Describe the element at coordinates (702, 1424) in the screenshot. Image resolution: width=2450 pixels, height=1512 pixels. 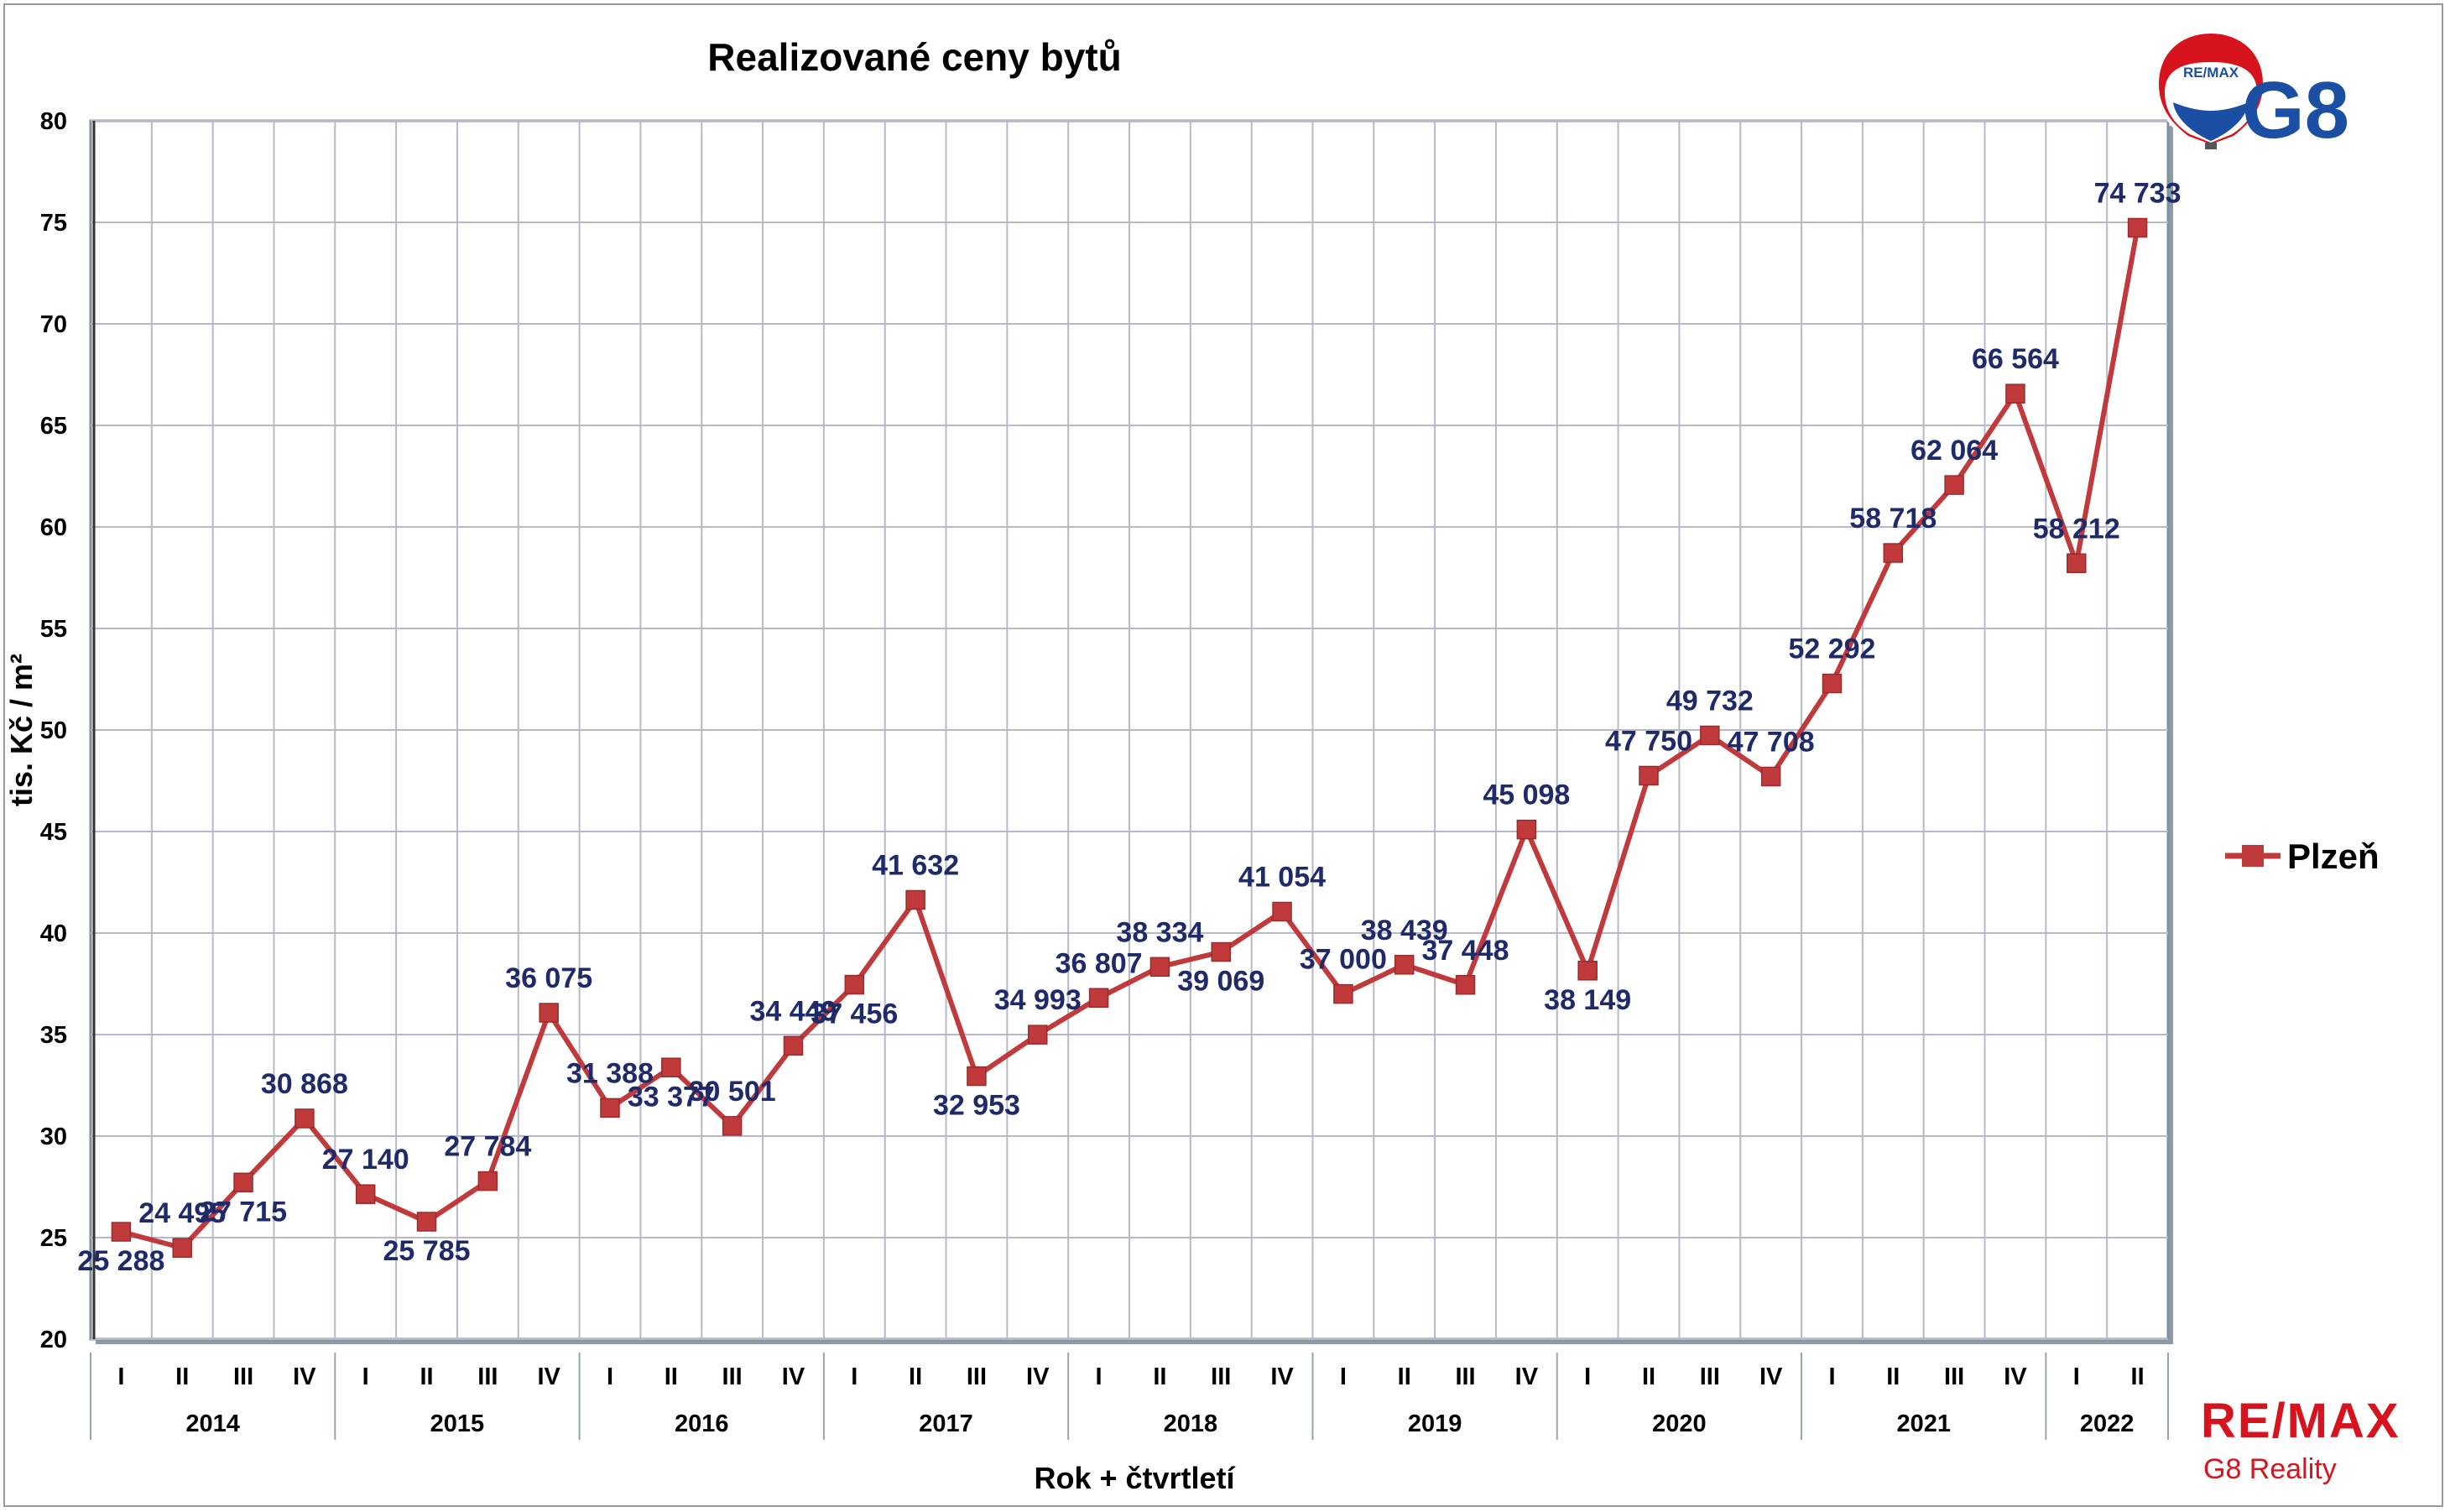
I see `year-tick-label: 2016` at that location.